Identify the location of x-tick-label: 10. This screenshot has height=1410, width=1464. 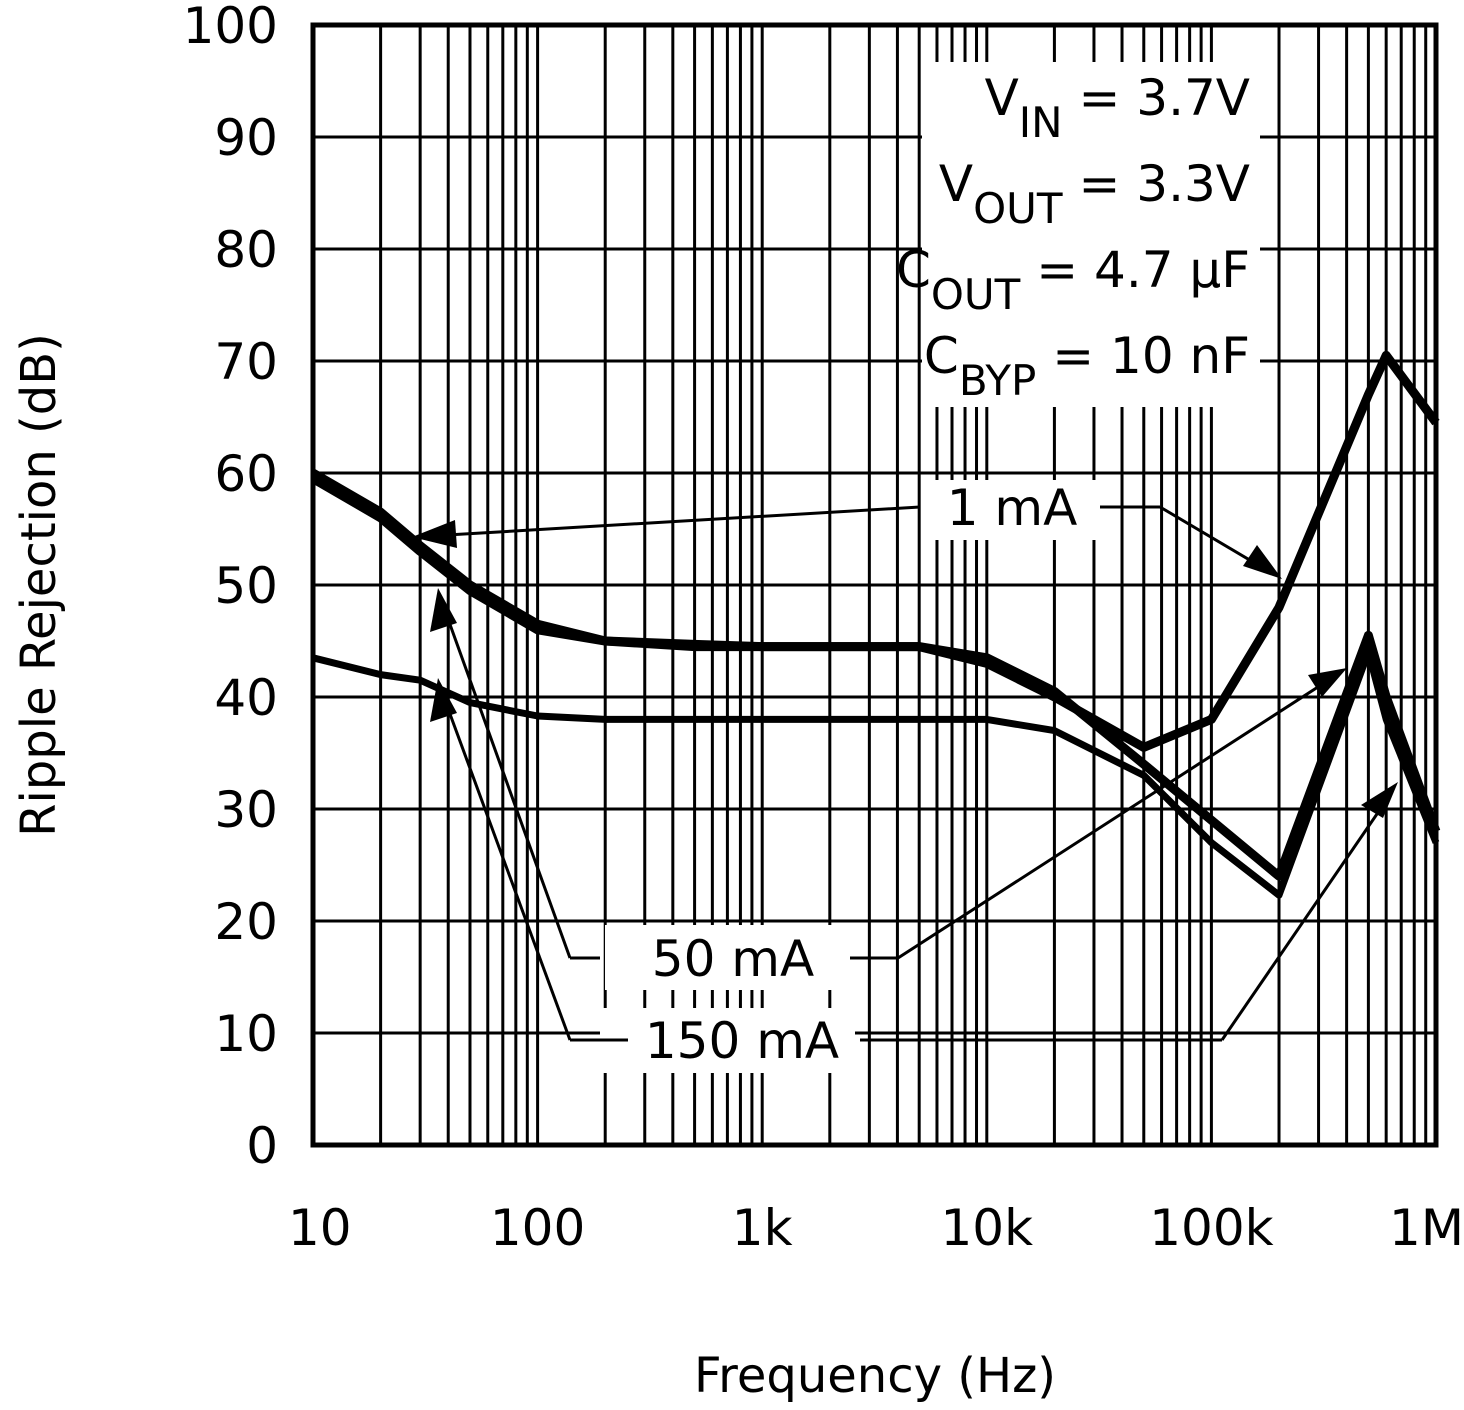
(320, 1228).